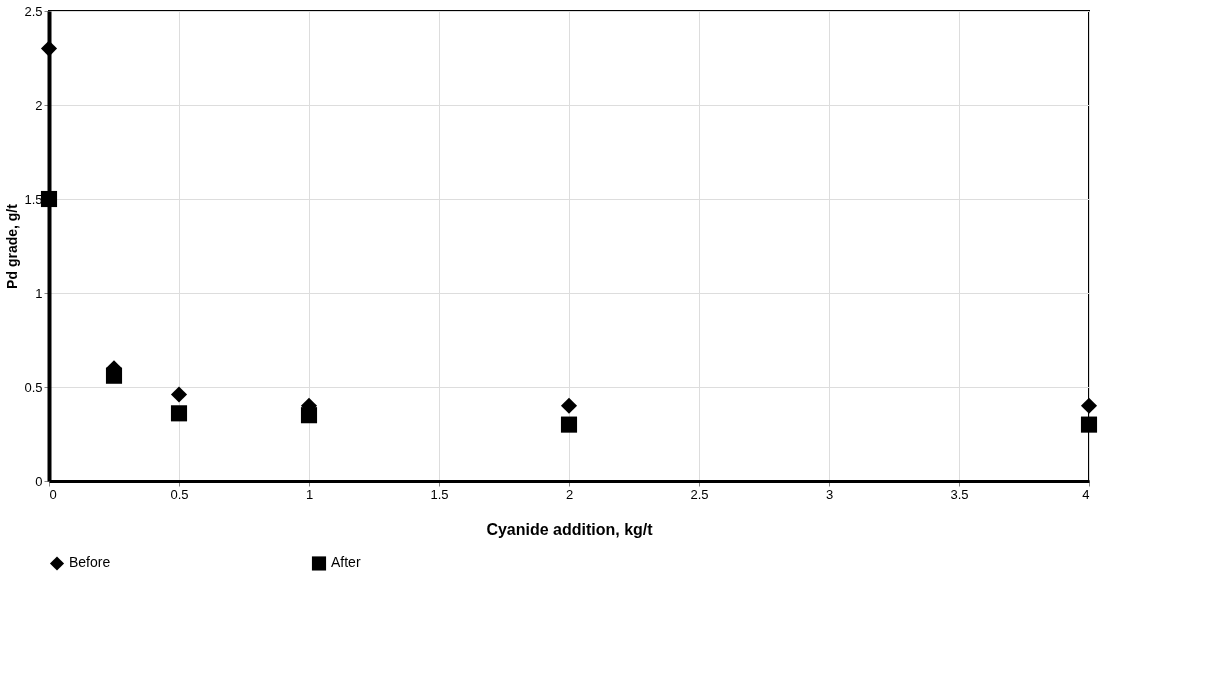  I want to click on legend-label: Before, so click(90, 562).